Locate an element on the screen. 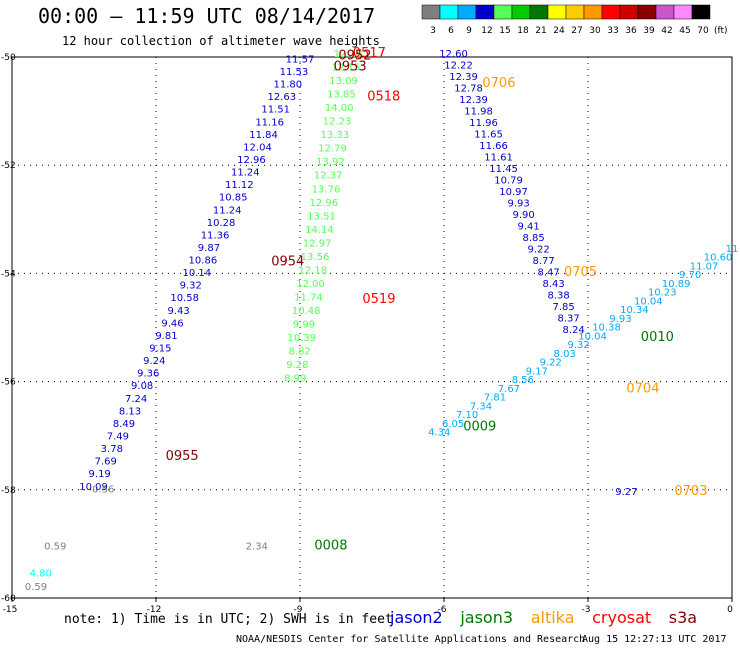 Image resolution: width=740 pixels, height=650 pixels. wave-height-label: 11.61 is located at coordinates (498, 157).